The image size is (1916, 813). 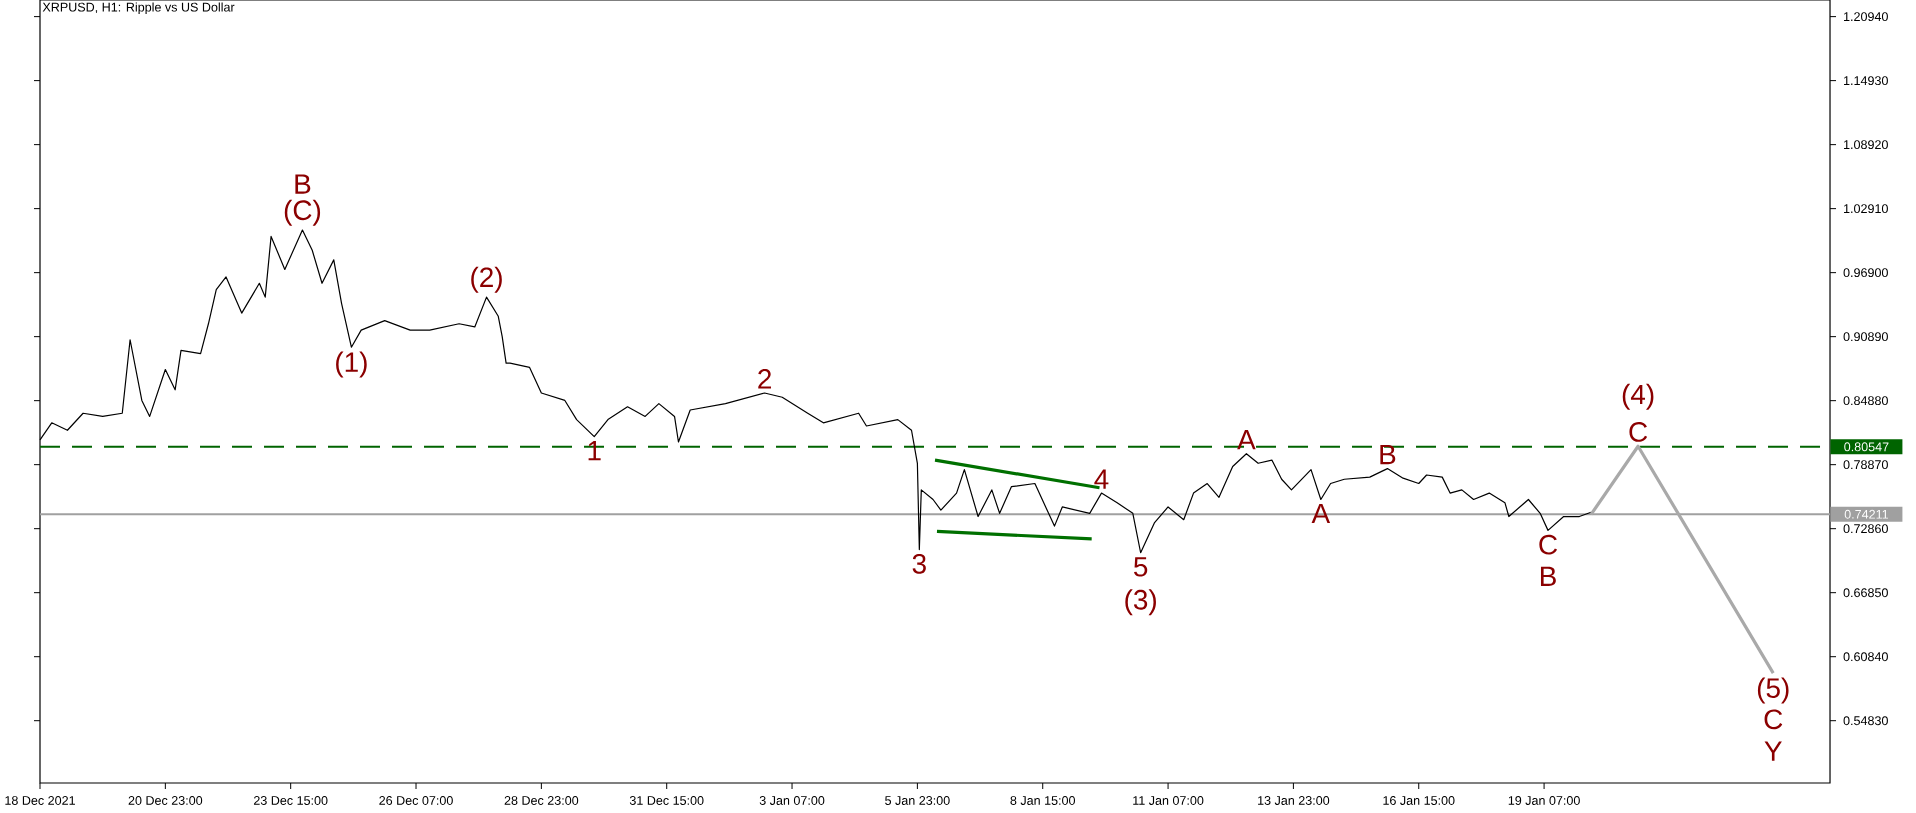 I want to click on x-tick-label: 16 Jan 15:00, so click(x=1419, y=800).